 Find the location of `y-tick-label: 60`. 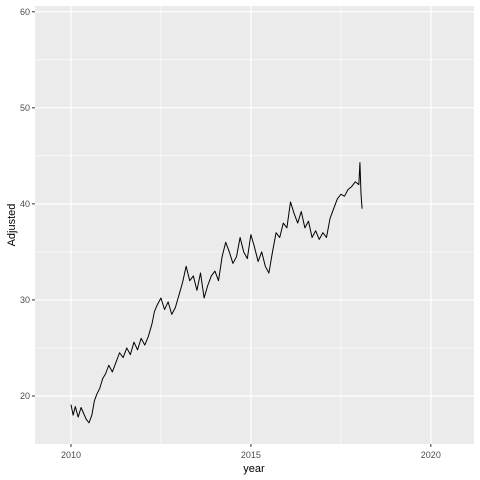

y-tick-label: 60 is located at coordinates (25, 12).